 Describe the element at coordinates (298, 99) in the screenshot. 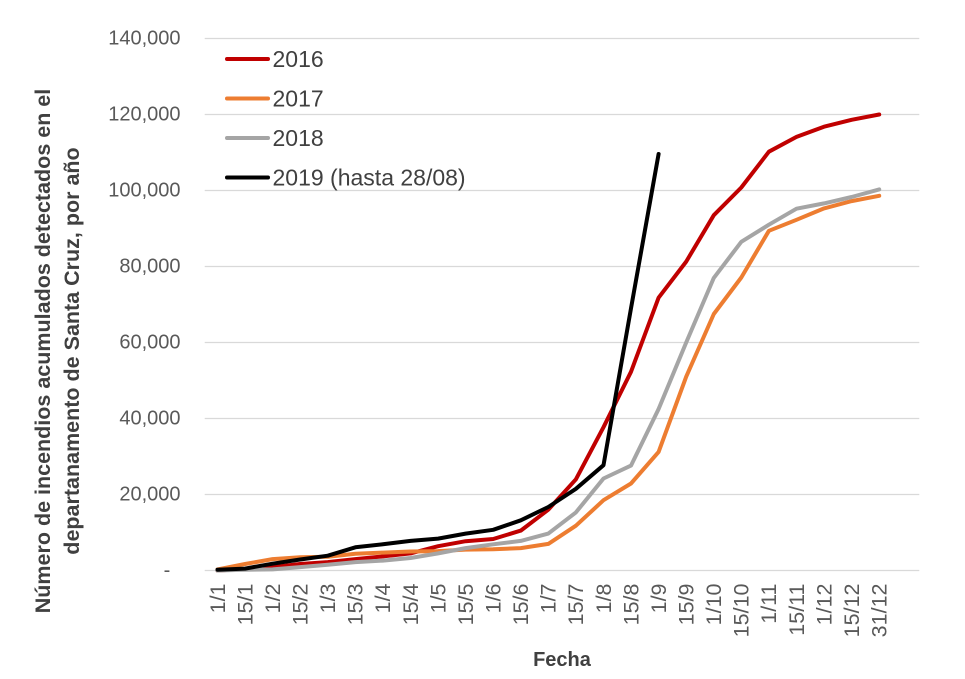

I see `svg-text: 2017` at that location.